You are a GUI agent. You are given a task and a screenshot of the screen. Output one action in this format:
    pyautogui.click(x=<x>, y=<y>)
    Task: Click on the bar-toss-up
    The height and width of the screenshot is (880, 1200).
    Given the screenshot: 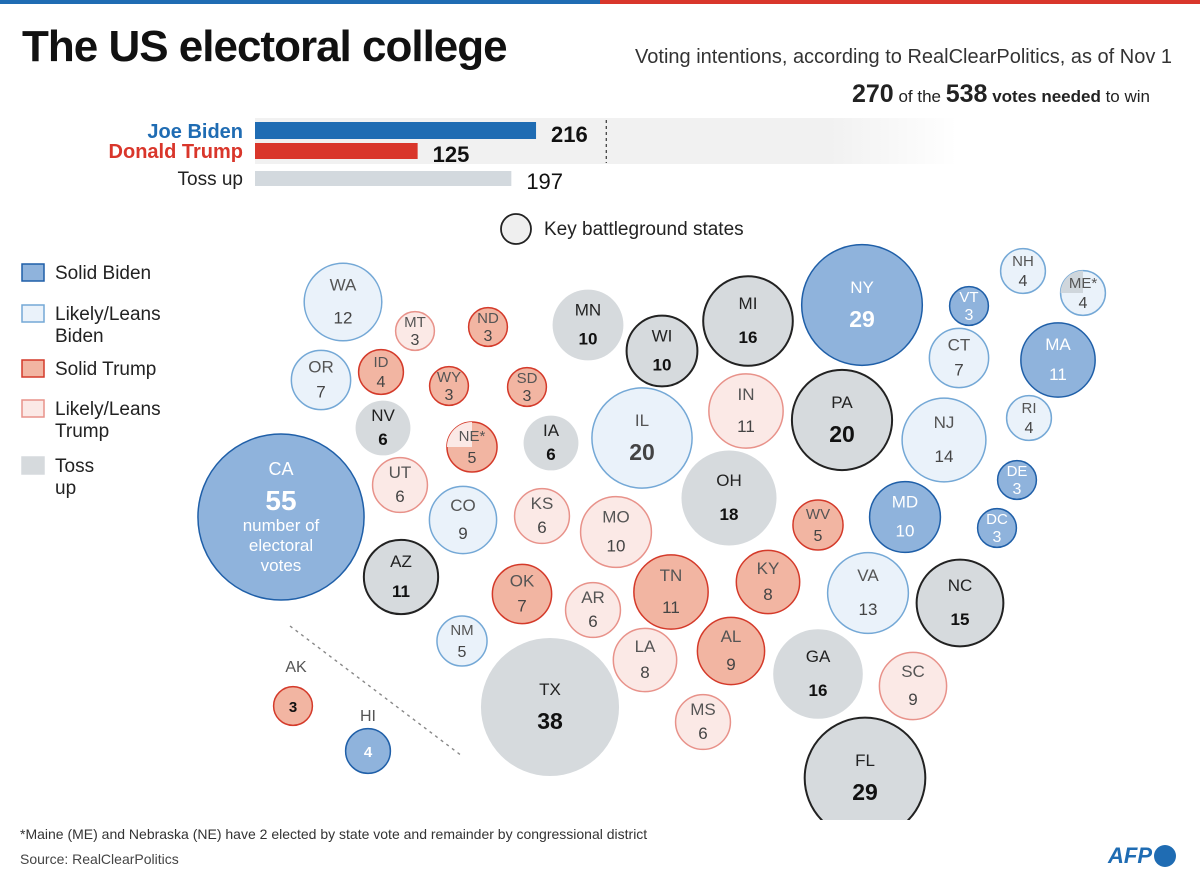 What is the action you would take?
    pyautogui.click(x=383, y=178)
    